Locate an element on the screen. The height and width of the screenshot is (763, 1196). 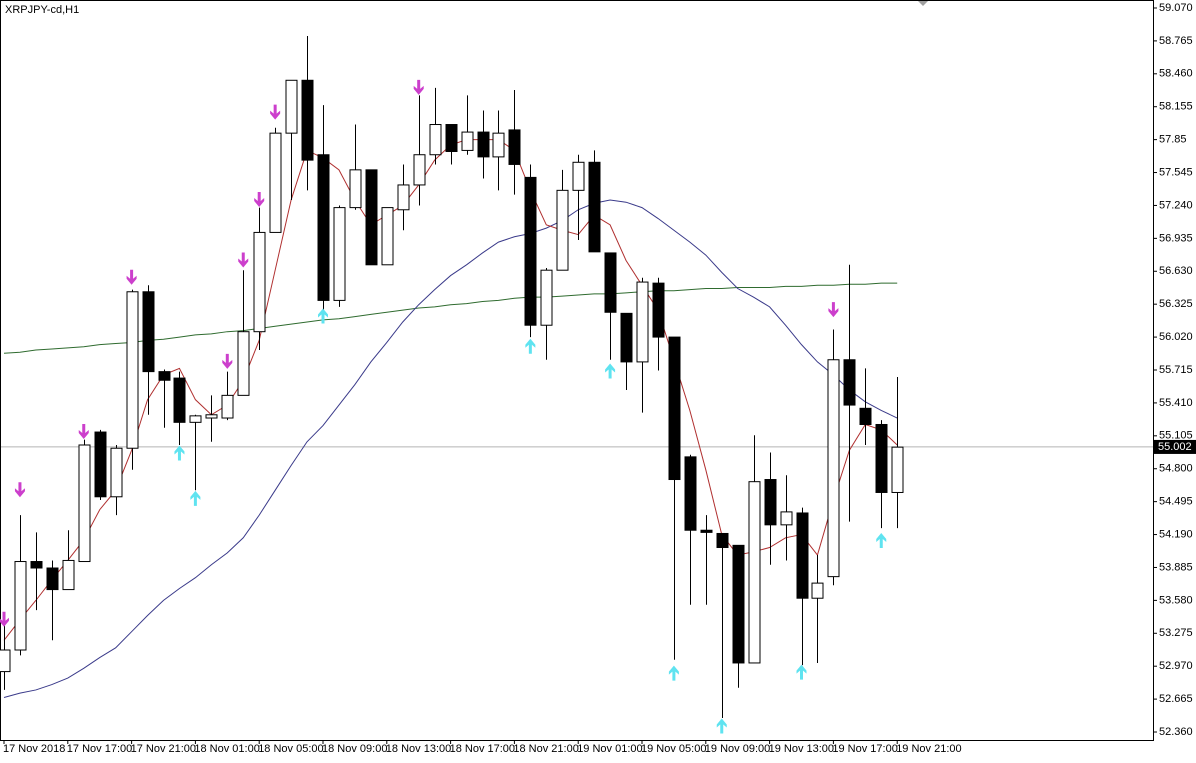
y-tick-label: 56.630 is located at coordinates (1176, 271).